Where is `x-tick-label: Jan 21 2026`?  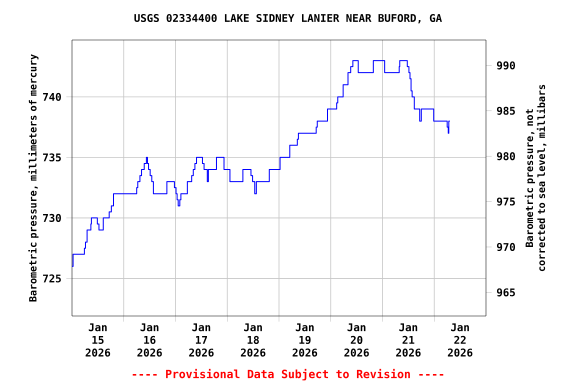
x-tick-label: Jan 21 2026 is located at coordinates (408, 340).